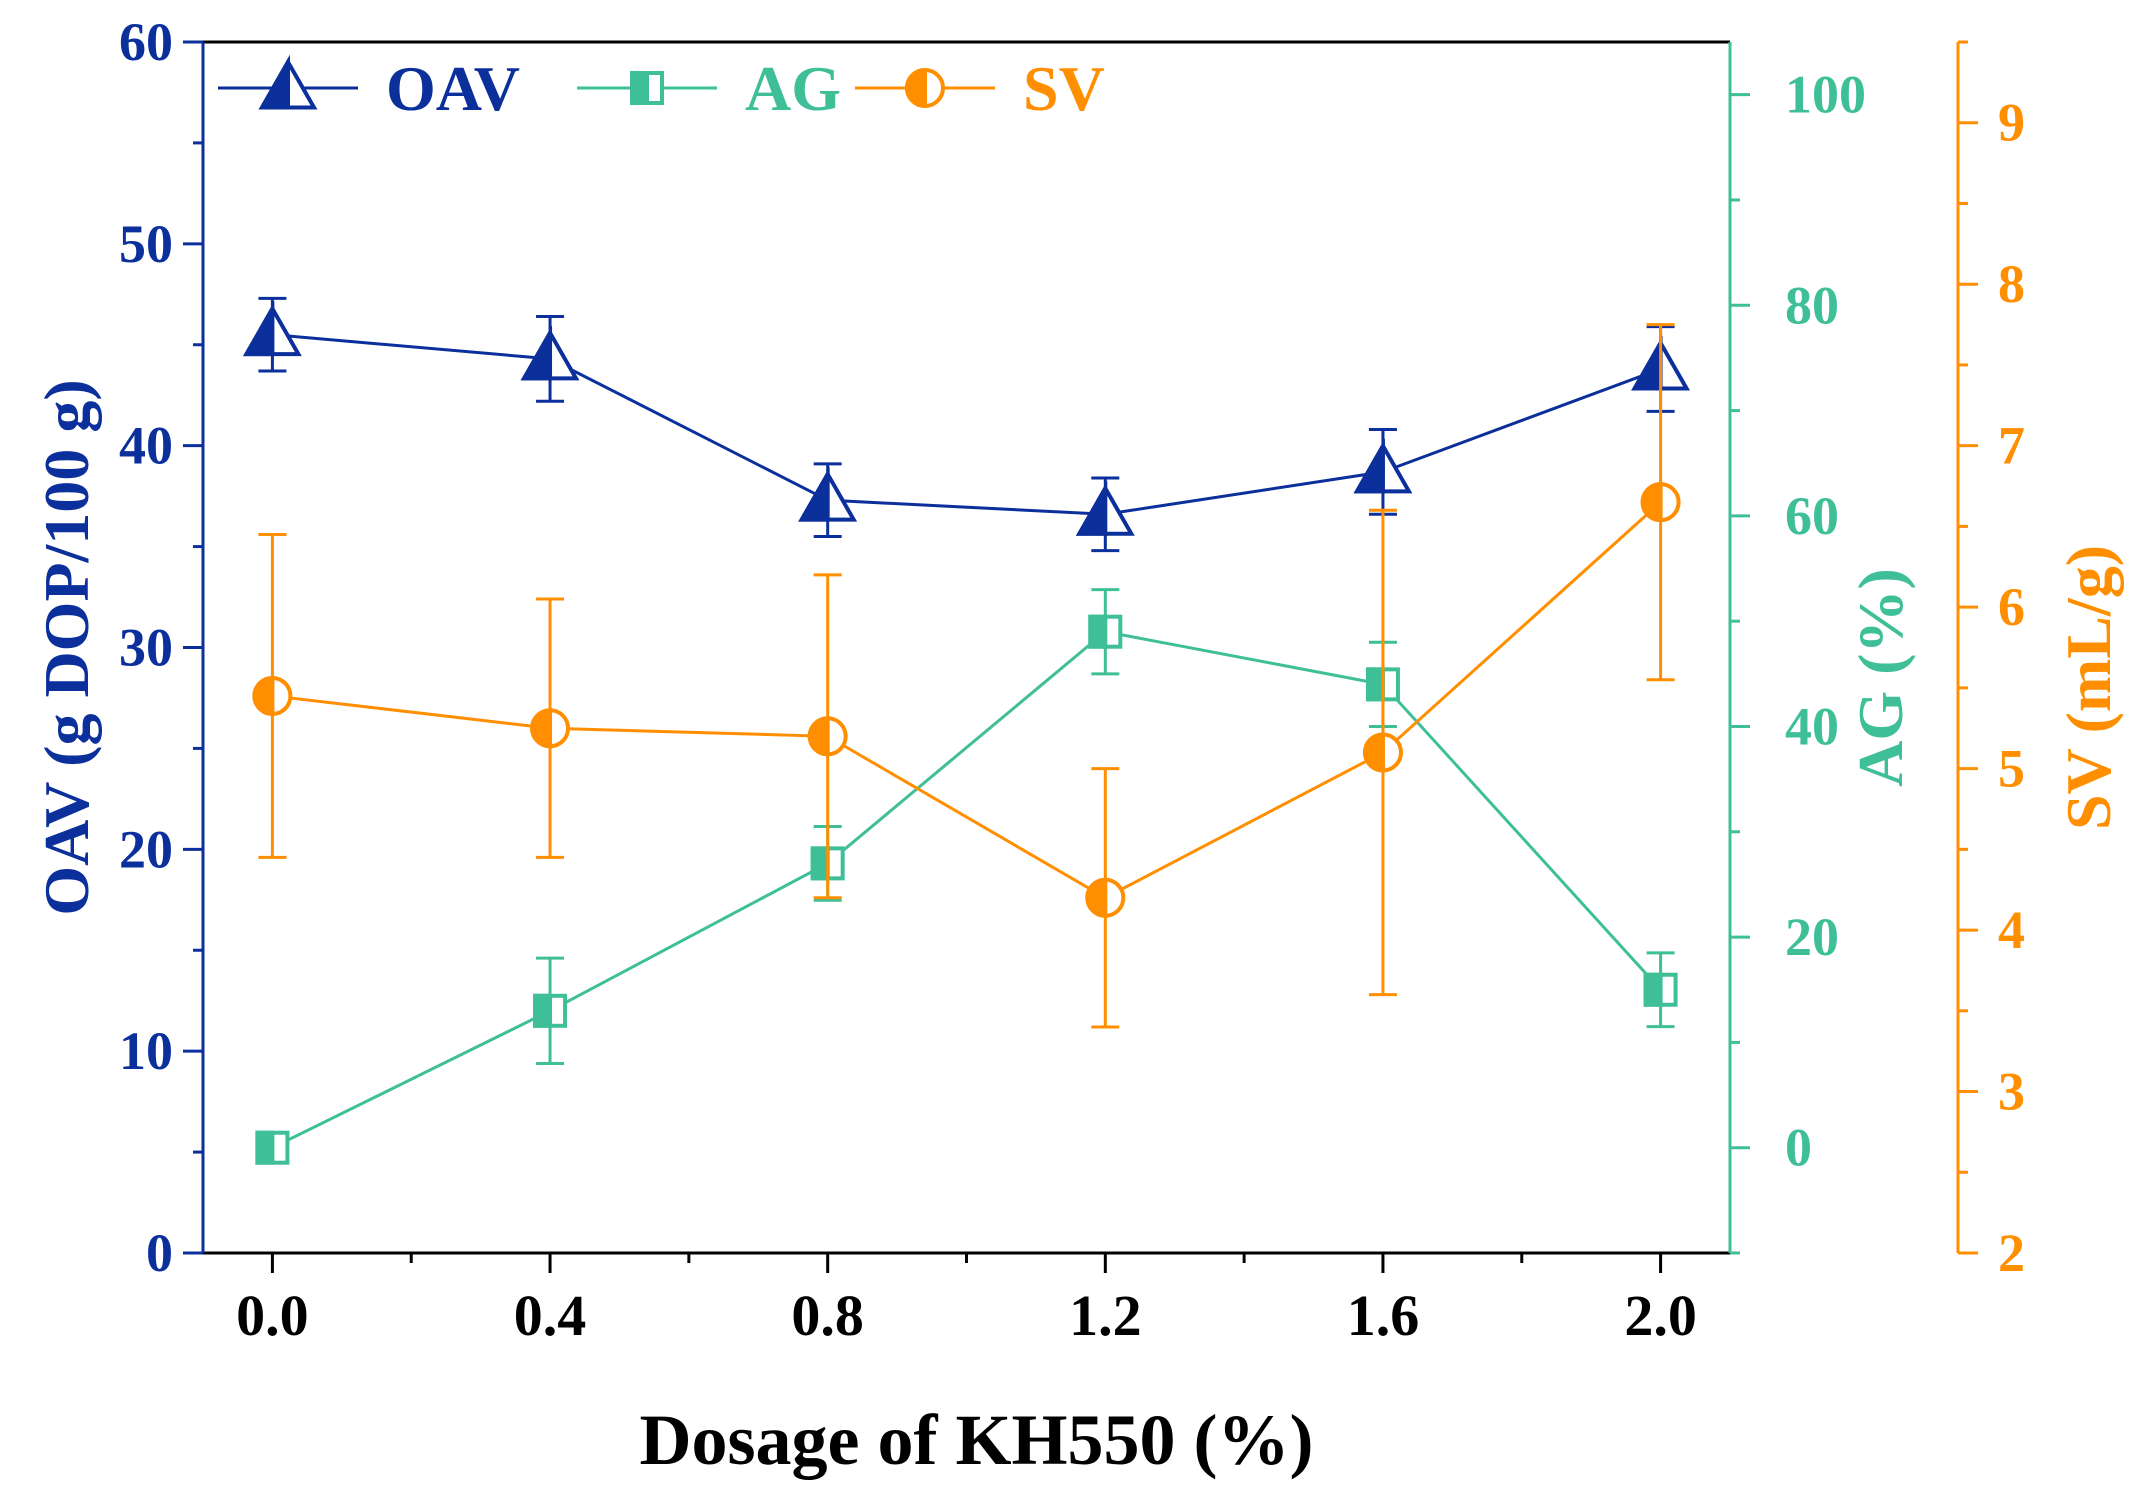 This screenshot has width=2134, height=1497. I want to click on sv-tick-label: 7, so click(2011, 446).